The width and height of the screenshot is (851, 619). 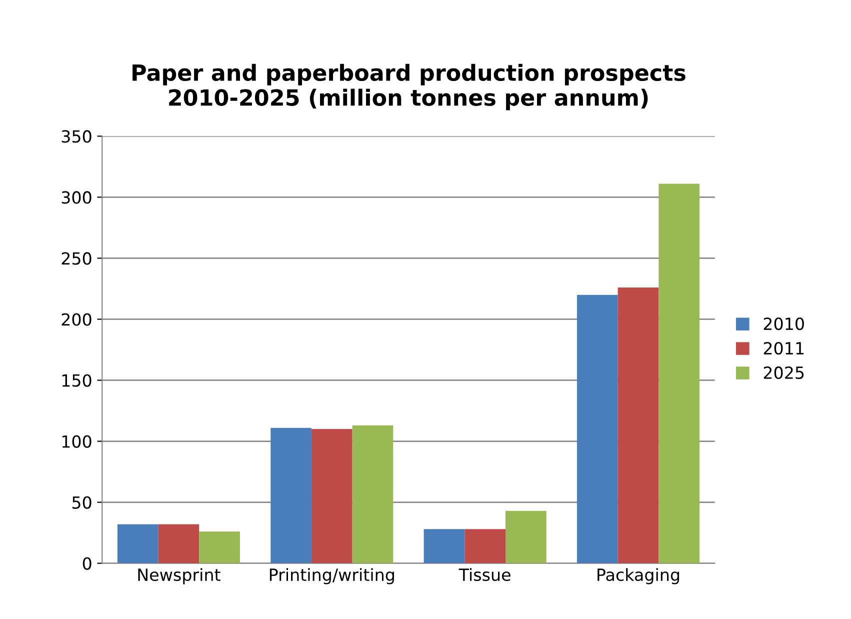 I want to click on y-tick-label: 300, so click(x=77, y=197).